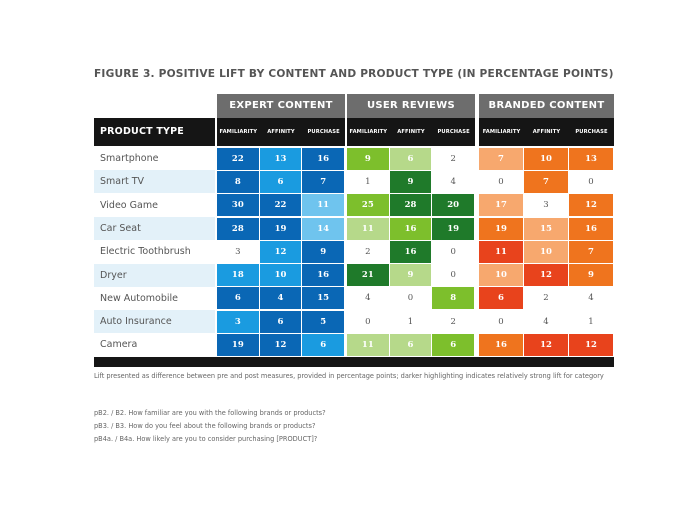 This screenshot has width=680, height=510. I want to click on row-label: Camera, so click(119, 345).